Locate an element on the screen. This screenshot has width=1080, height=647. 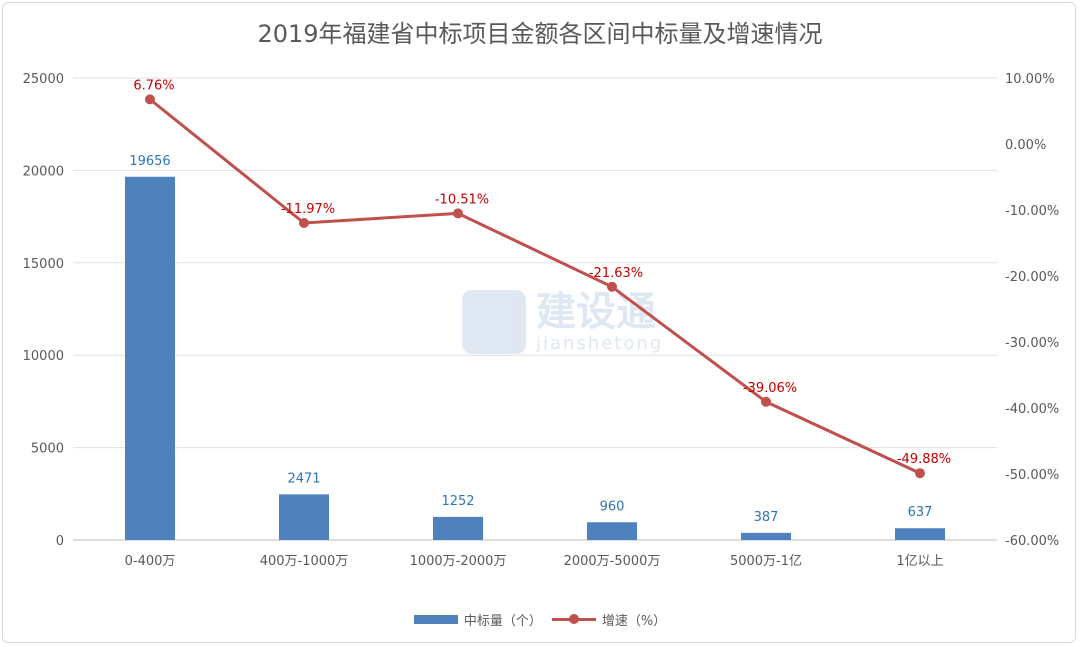
legend-label: 增速（%） is located at coordinates (634, 621).